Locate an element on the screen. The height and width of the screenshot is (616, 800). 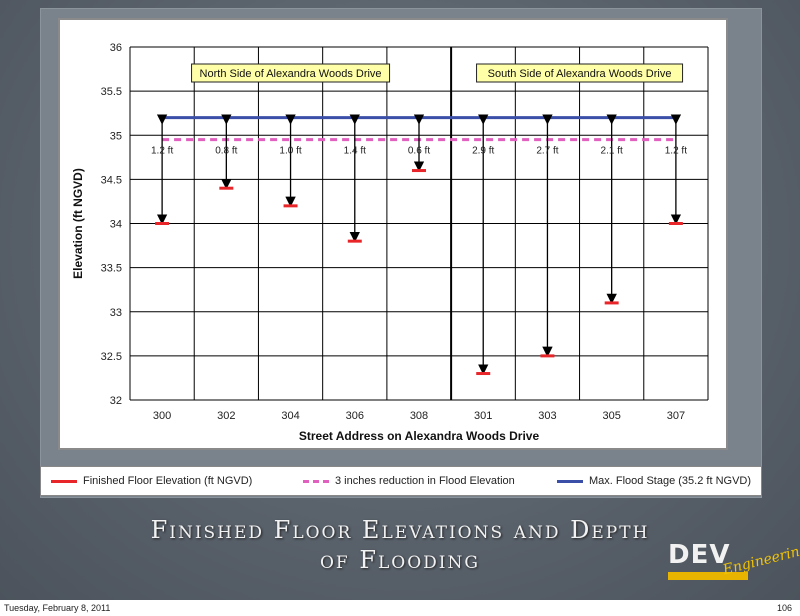
x-tick-label: 307 is located at coordinates (676, 416).